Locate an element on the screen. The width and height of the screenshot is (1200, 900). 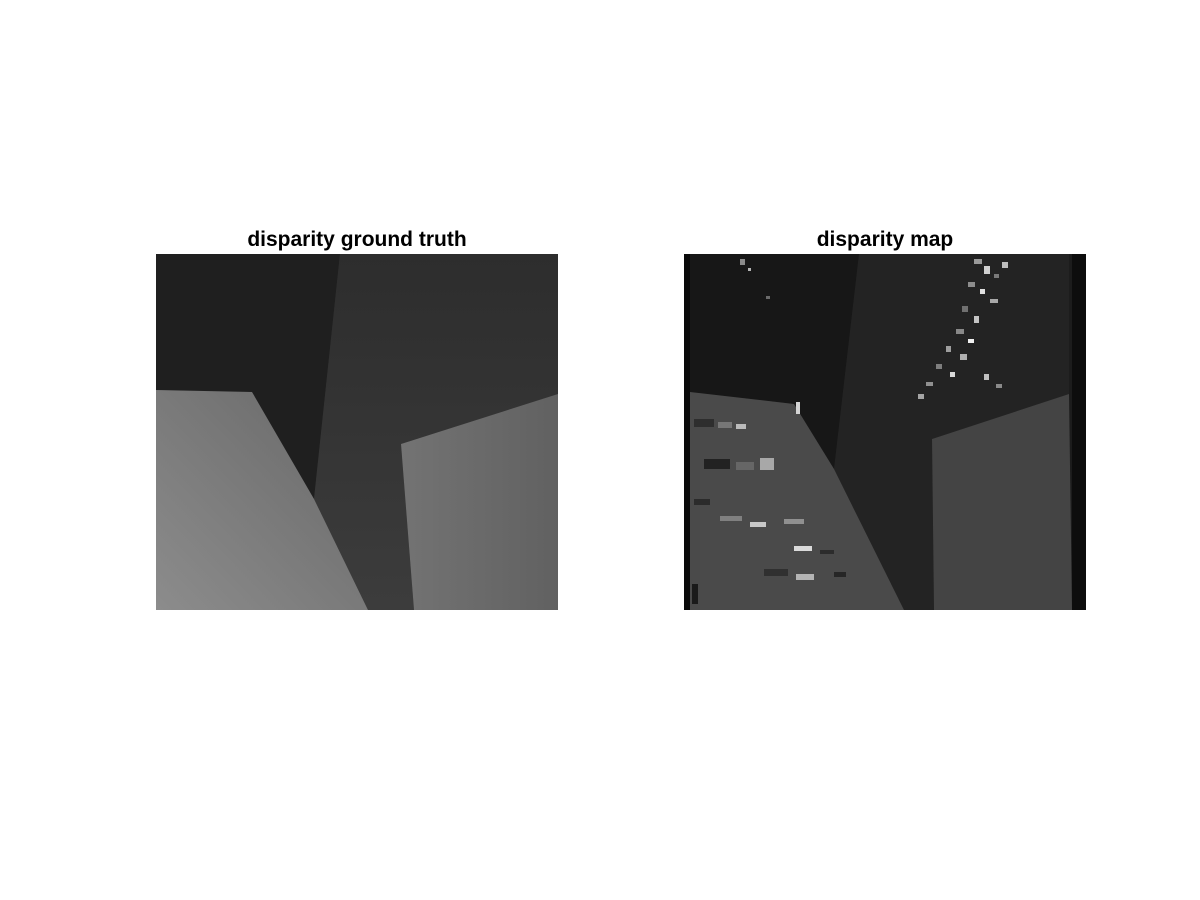
gt-right-slab is located at coordinates (479, 502).